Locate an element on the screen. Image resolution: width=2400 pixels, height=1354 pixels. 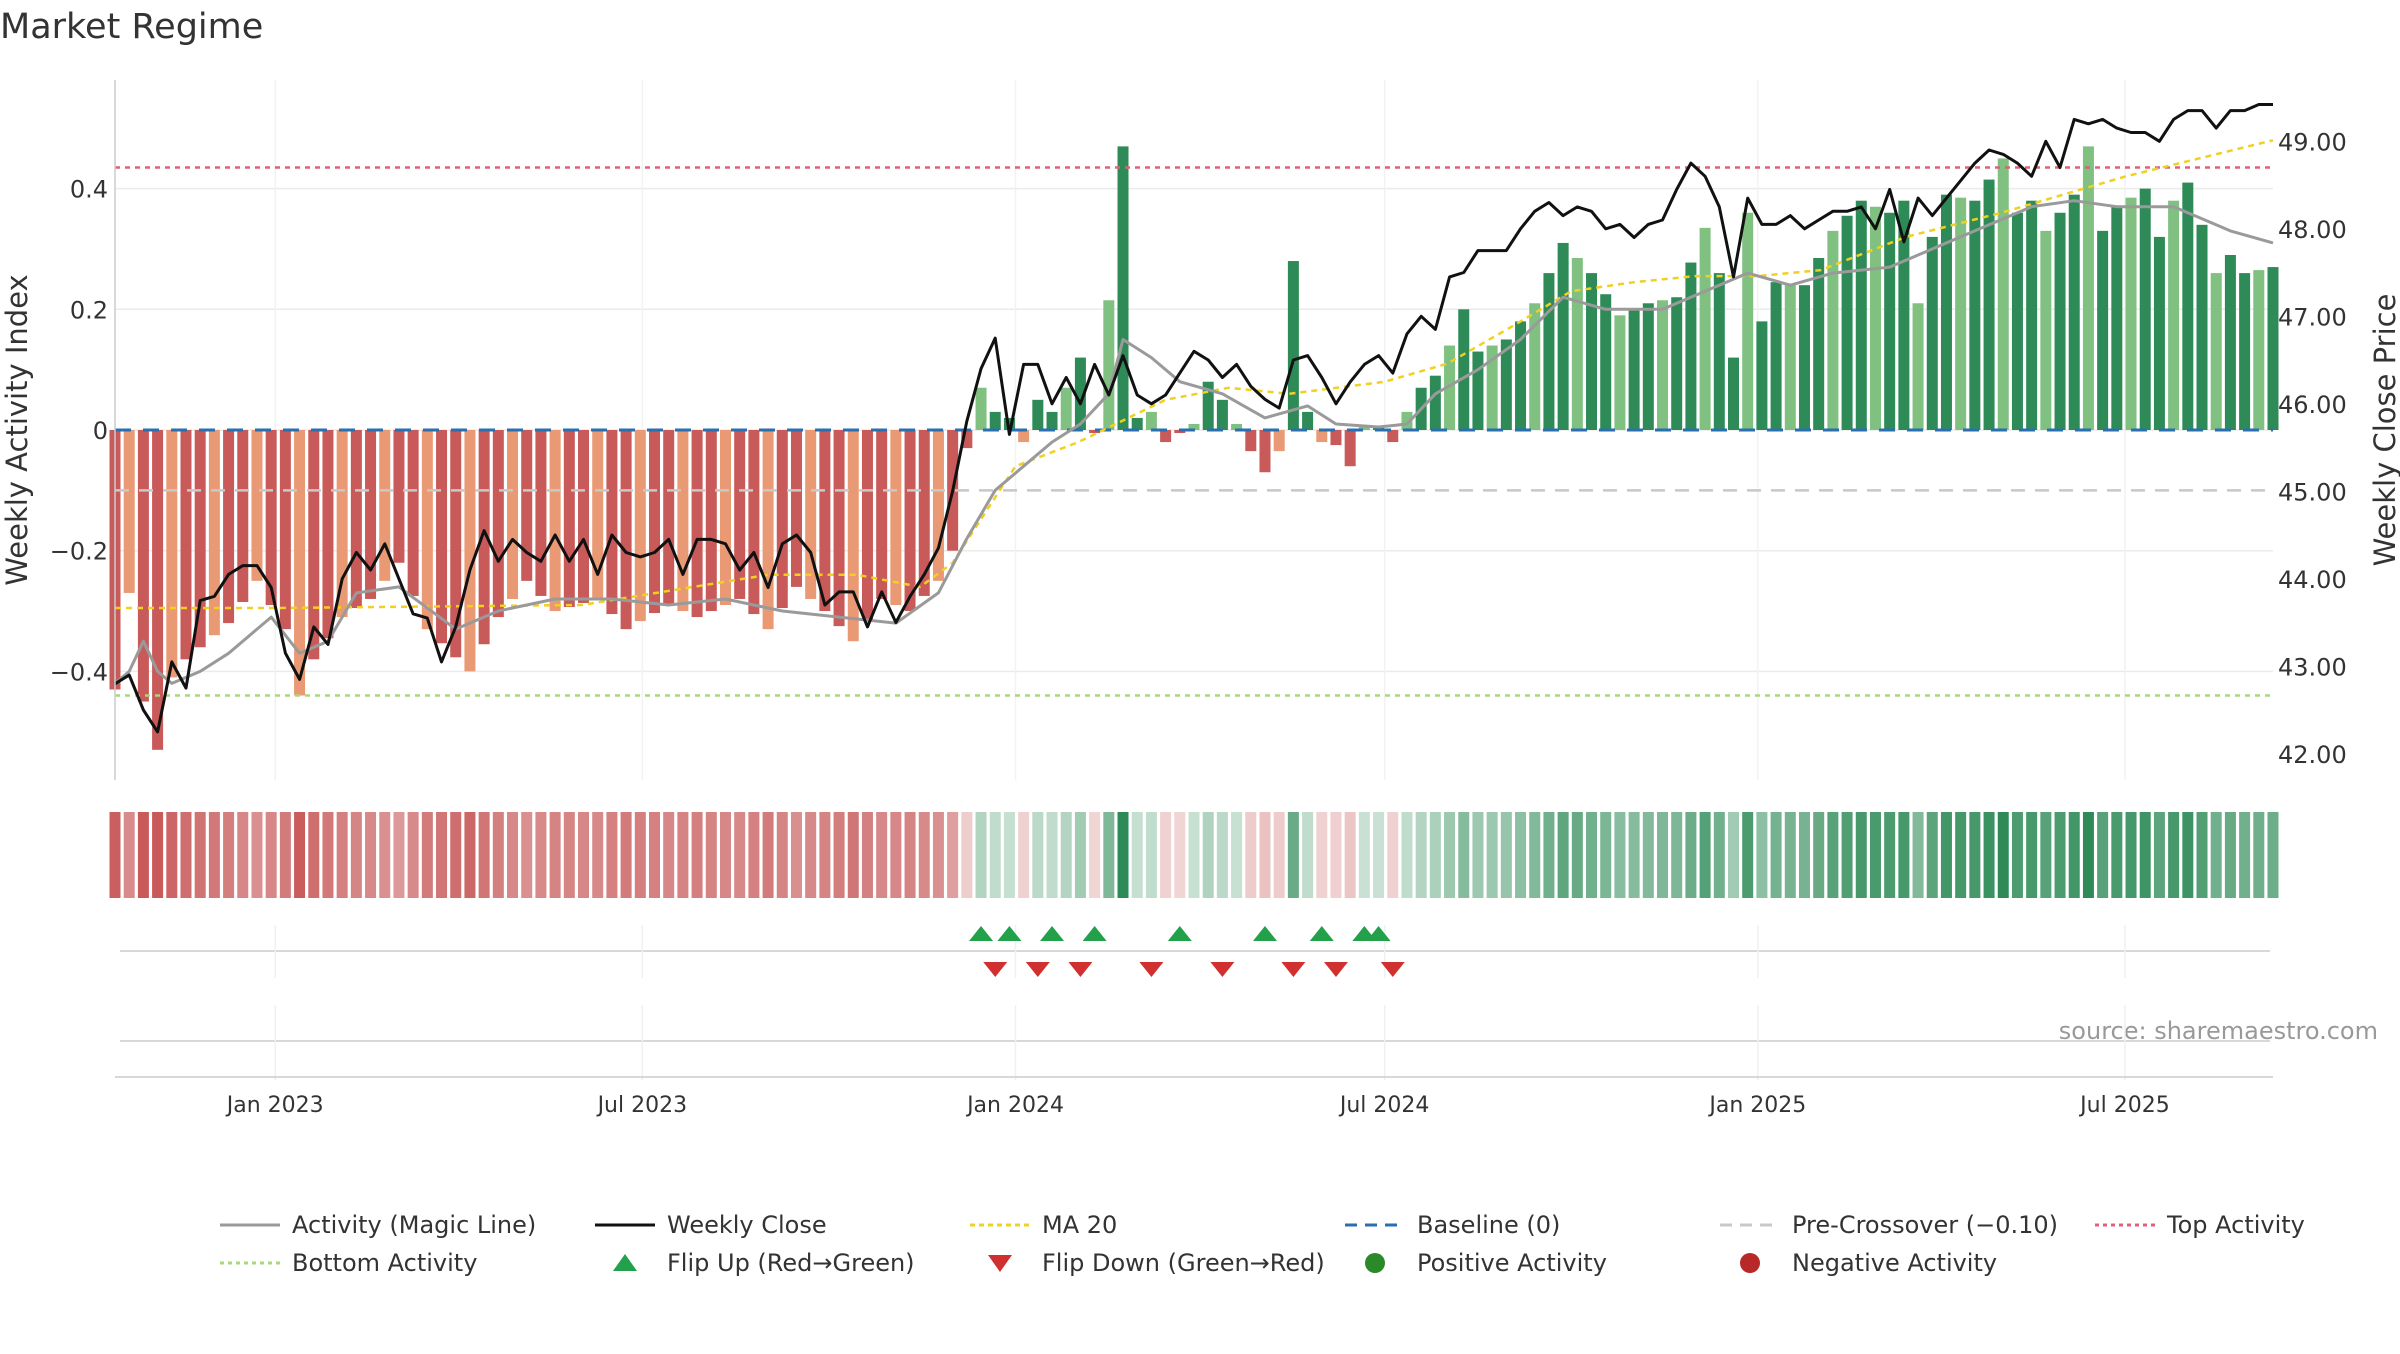
legend-item: Negative Activity is located at coordinates (1868, 1263).